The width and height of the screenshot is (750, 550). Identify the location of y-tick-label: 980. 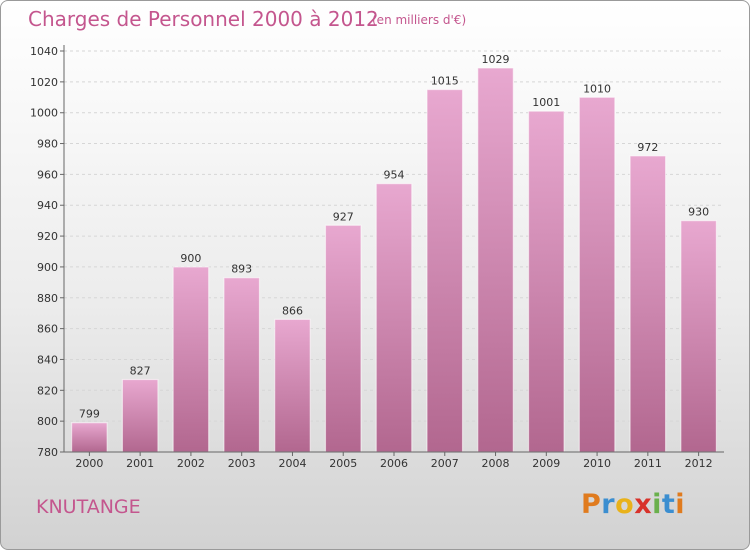
(47, 144).